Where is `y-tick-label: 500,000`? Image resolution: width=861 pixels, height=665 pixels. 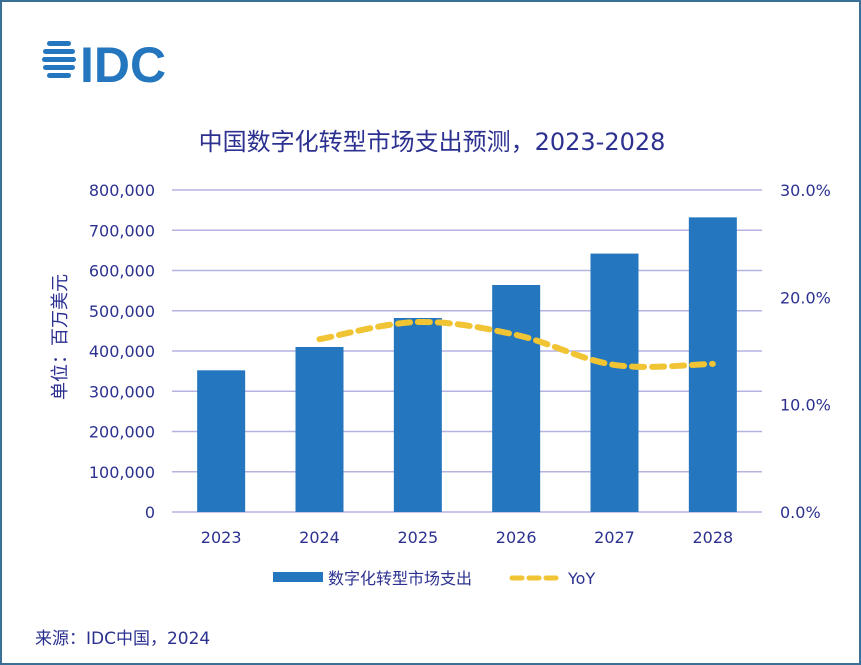 y-tick-label: 500,000 is located at coordinates (122, 311).